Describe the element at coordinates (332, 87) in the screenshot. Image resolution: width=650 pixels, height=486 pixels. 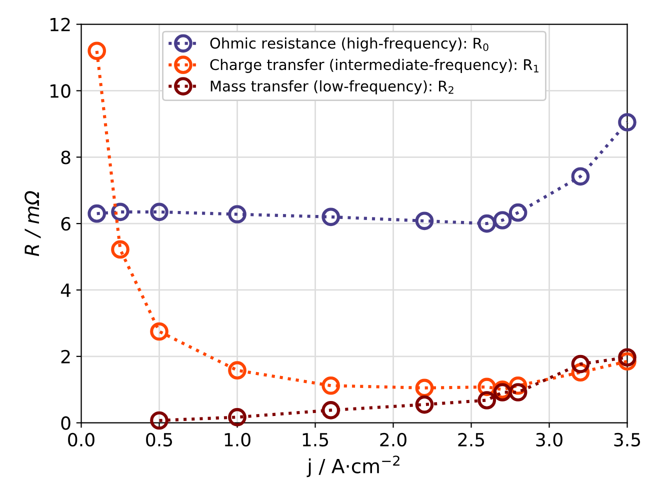
I see `legend-label: Mass transfer (low-frequency): R$_{2}$` at that location.